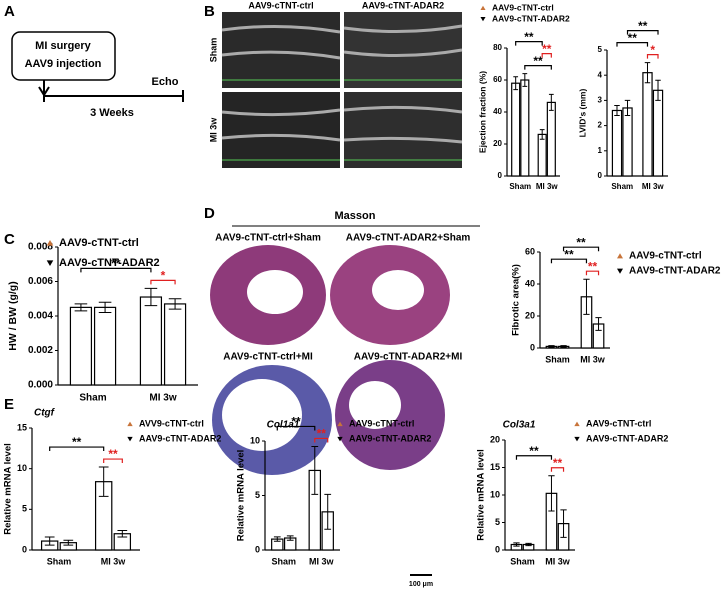 The width and height of the screenshot is (724, 595). I want to click on y-tick-label: 60, so click(497, 79).